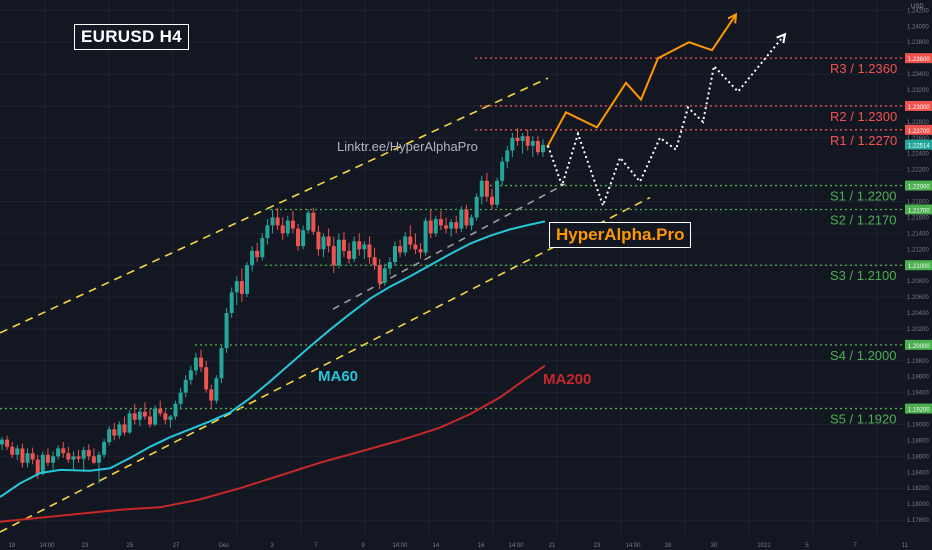  Describe the element at coordinates (567, 379) in the screenshot. I see `ma200-label: MA200` at that location.